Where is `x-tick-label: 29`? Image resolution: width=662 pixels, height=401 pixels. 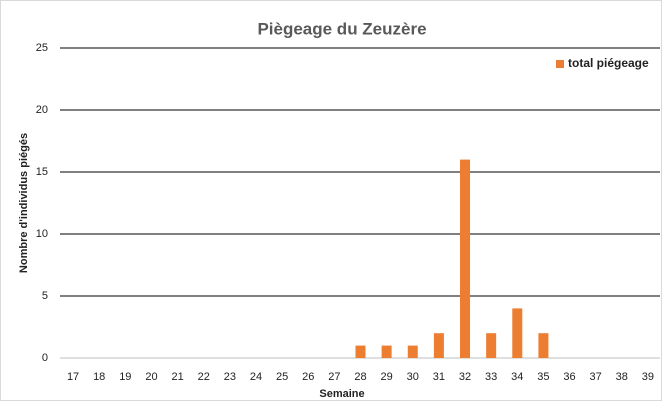
x-tick-label: 29 is located at coordinates (387, 377).